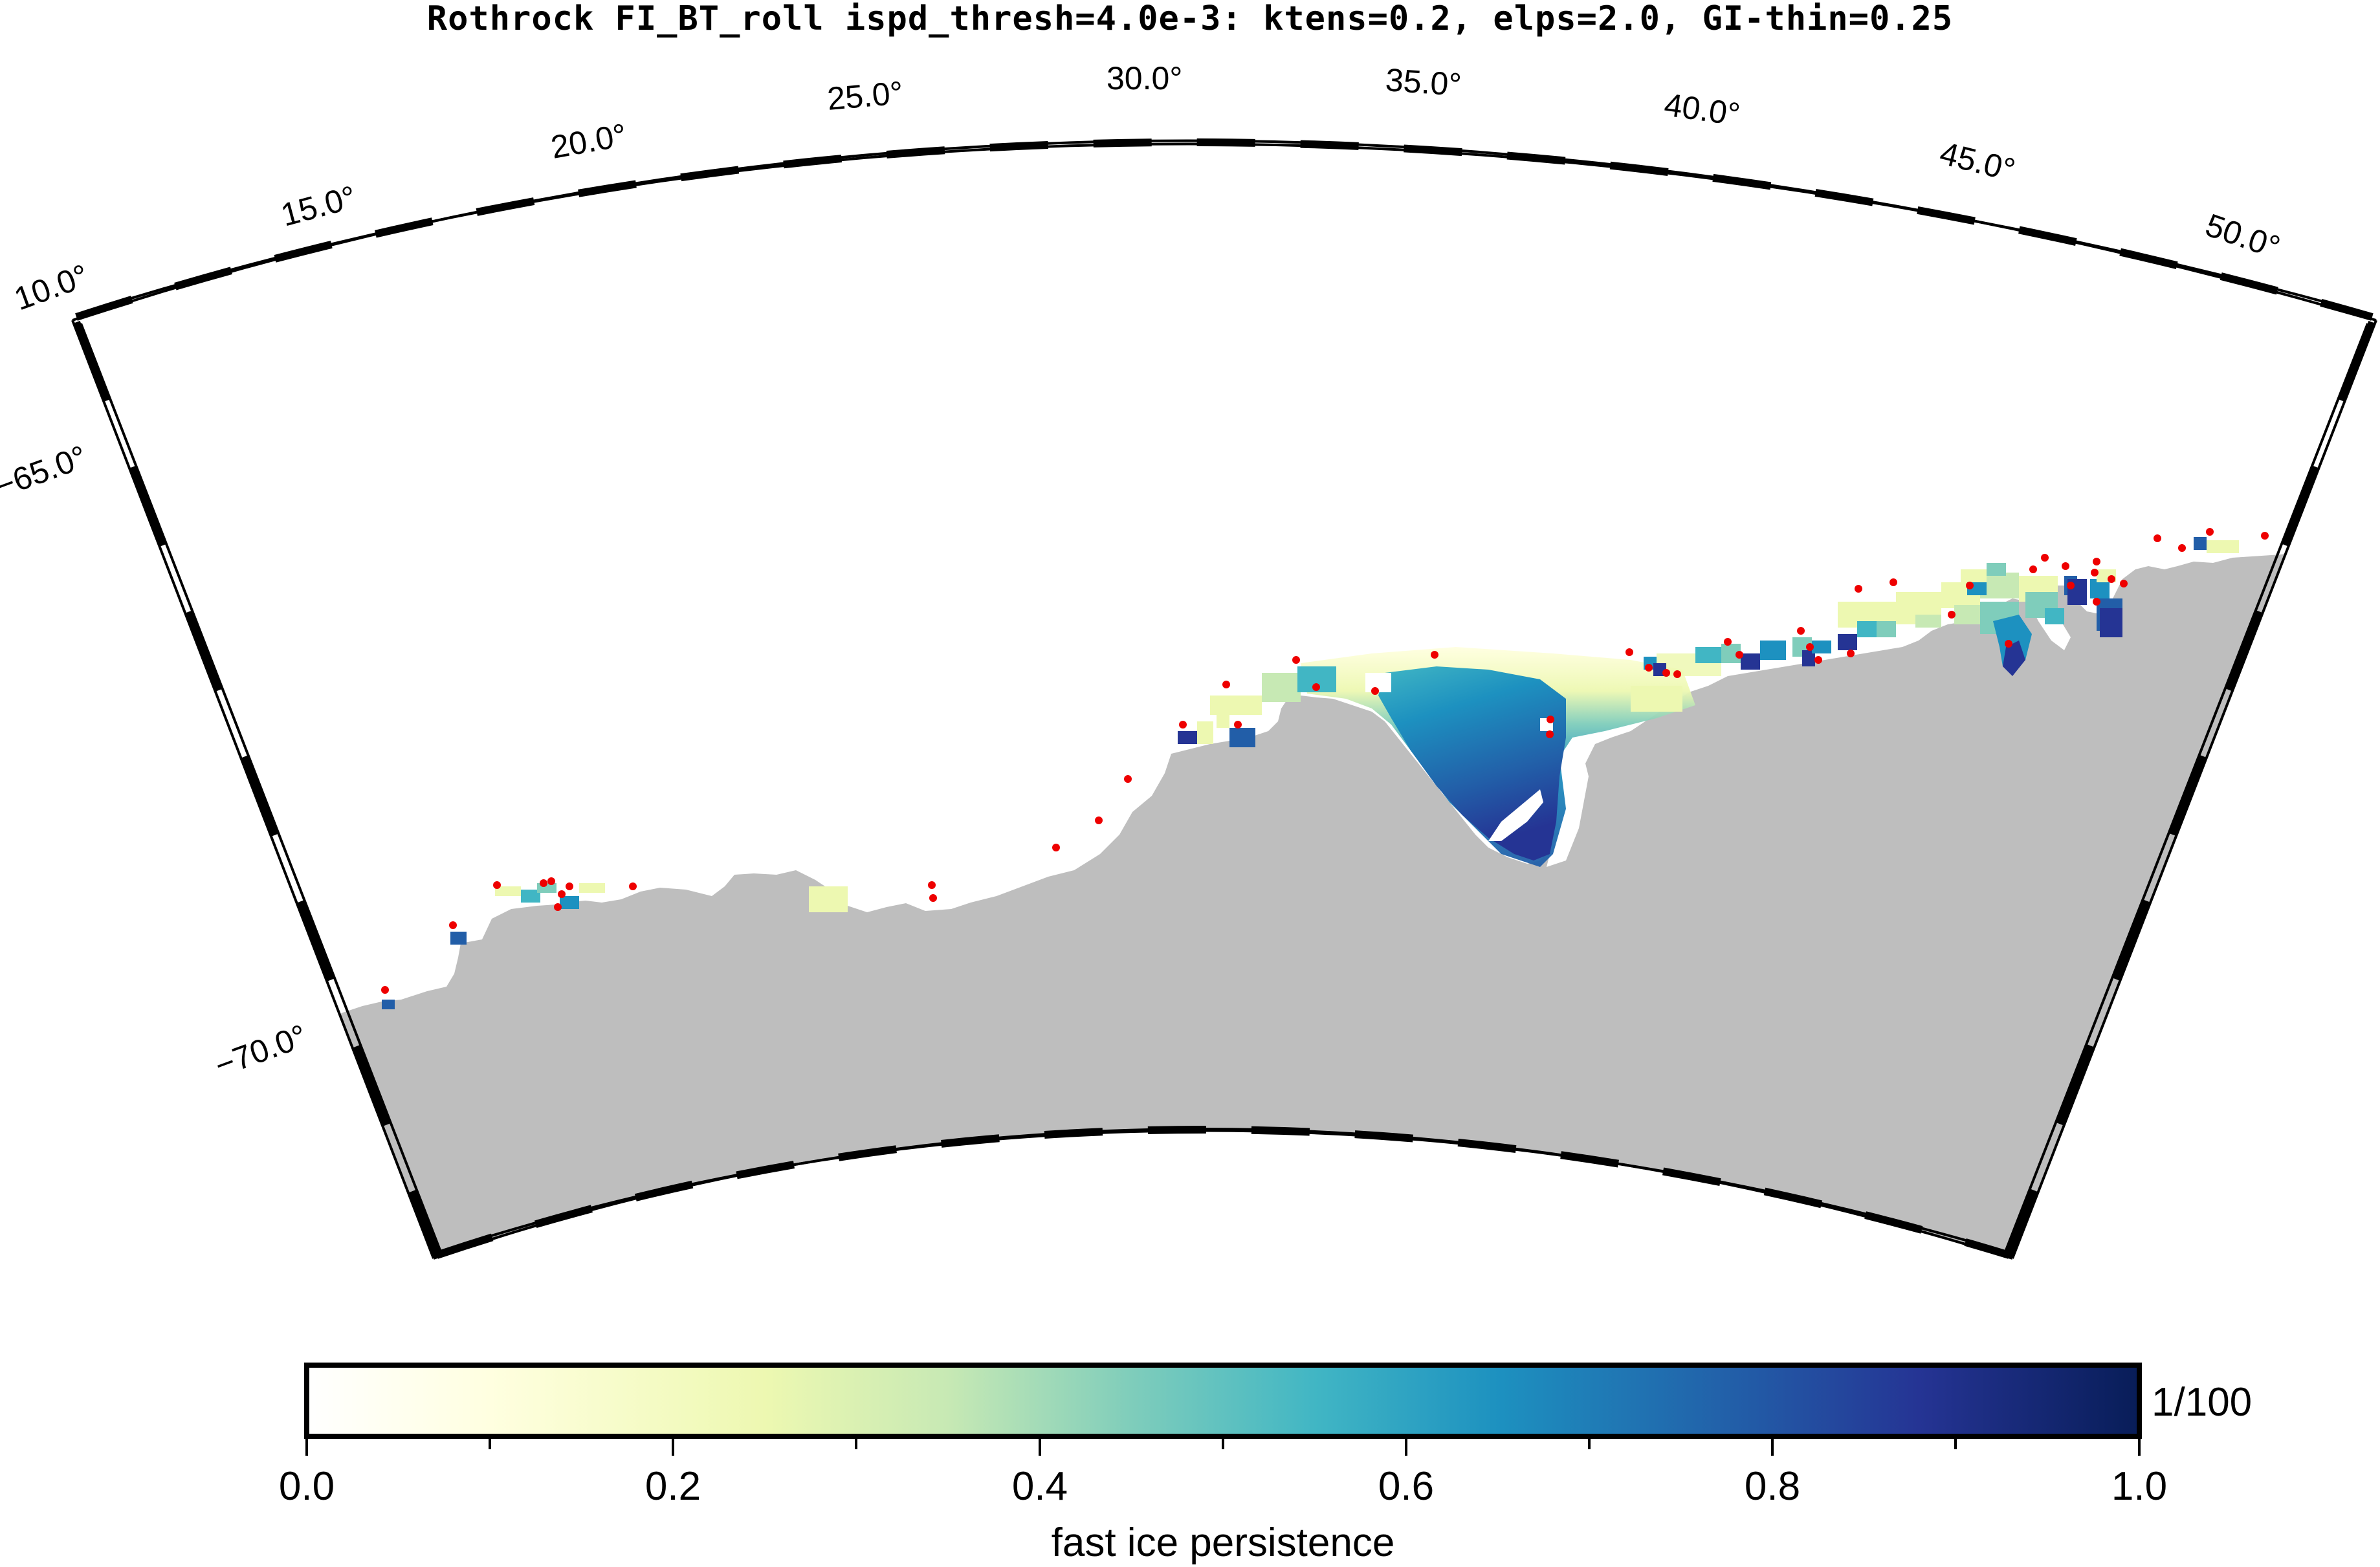  Describe the element at coordinates (45, 472) in the screenshot. I see `lat-label-65: −65.0°` at that location.